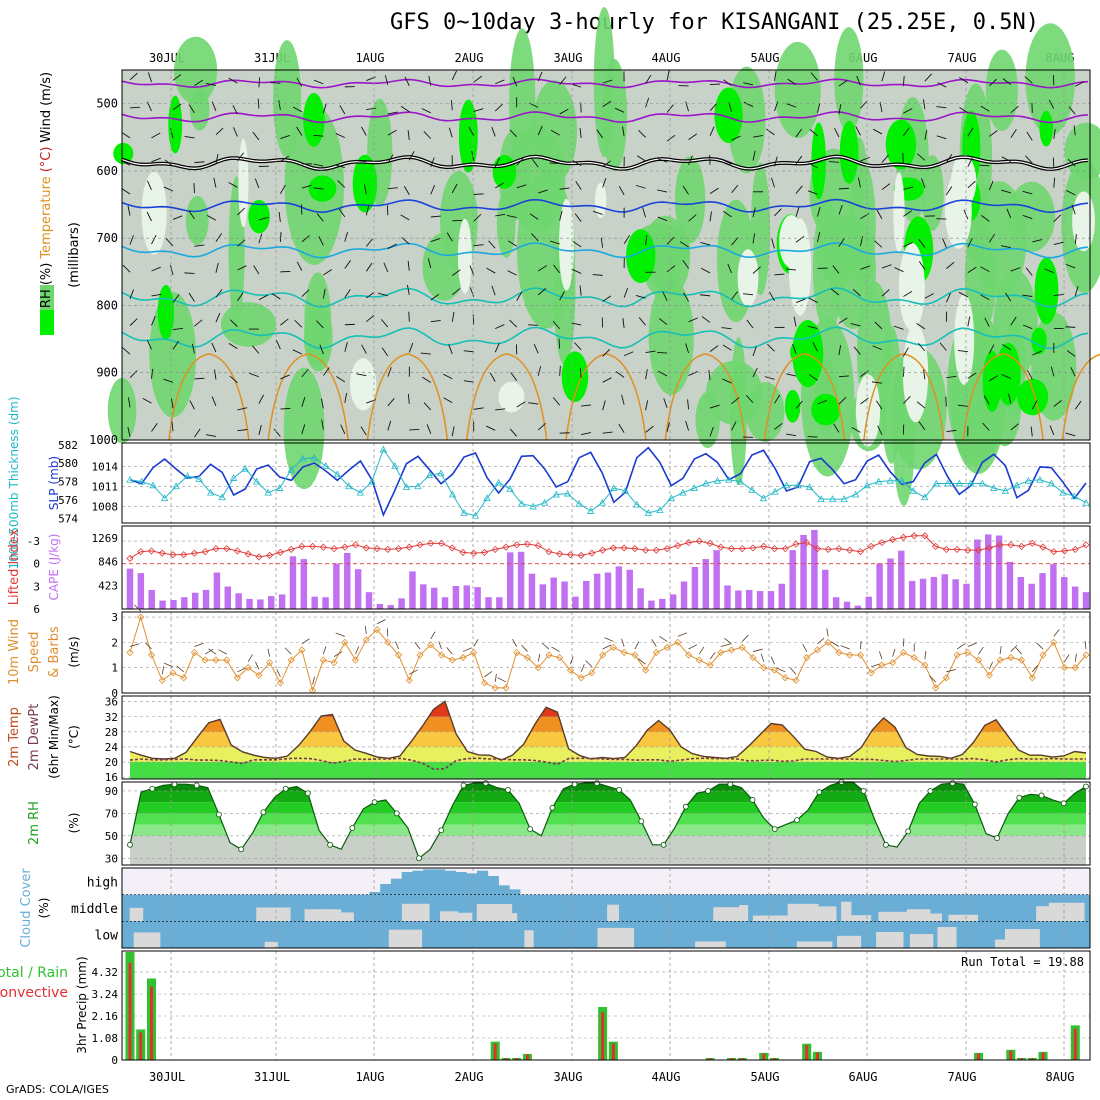 The width and height of the screenshot is (1100, 1100). What do you see at coordinates (14, 530) in the screenshot?
I see `thickness-ylabel-part: 1000-500mb` at bounding box center [14, 530].